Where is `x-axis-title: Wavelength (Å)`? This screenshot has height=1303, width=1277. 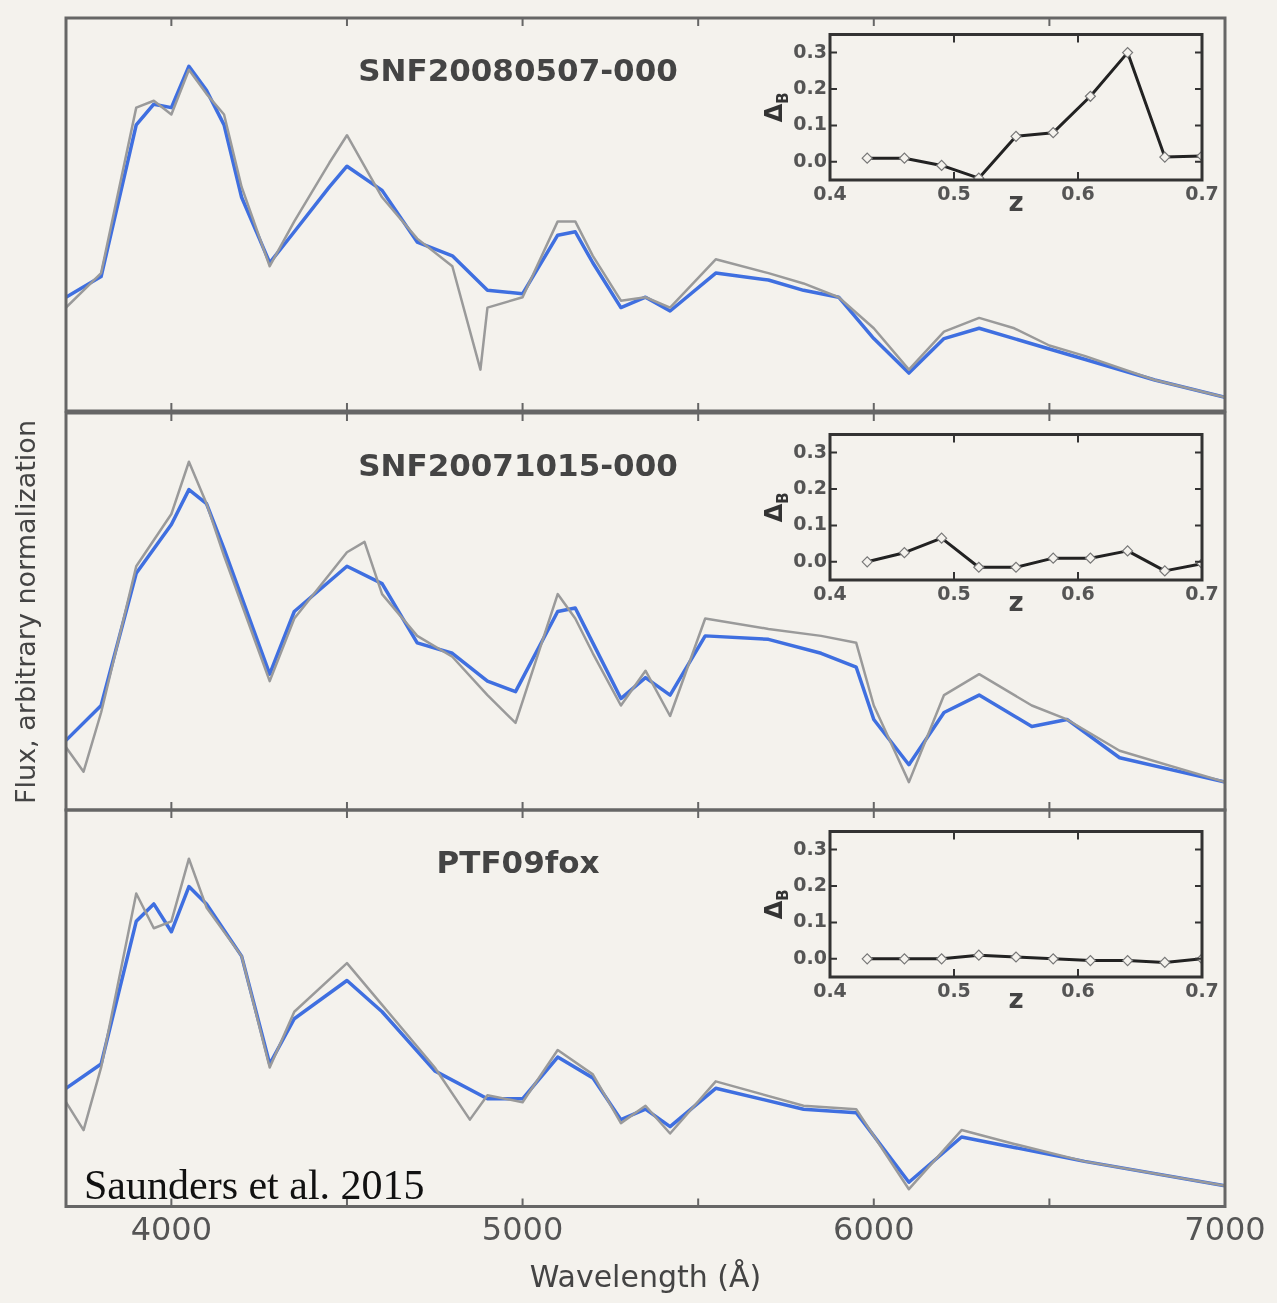 x-axis-title: Wavelength (Å) is located at coordinates (645, 1276).